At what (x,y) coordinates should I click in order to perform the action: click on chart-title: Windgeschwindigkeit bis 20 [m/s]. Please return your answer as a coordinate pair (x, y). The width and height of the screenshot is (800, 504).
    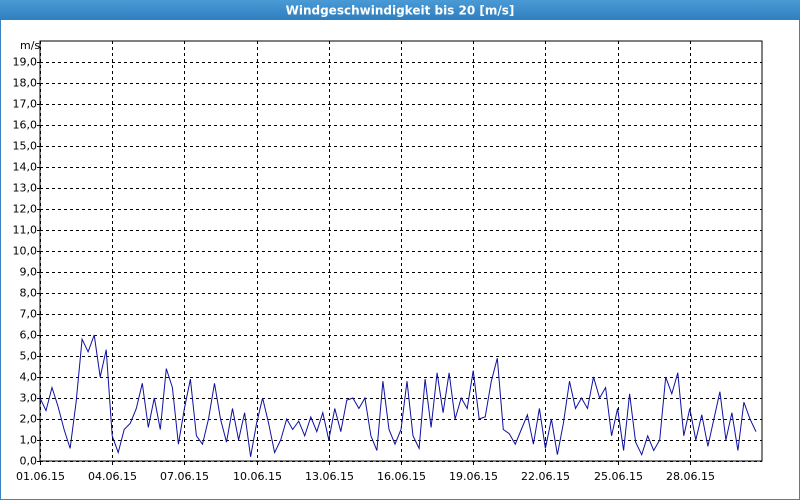
    Looking at the image, I should click on (400, 11).